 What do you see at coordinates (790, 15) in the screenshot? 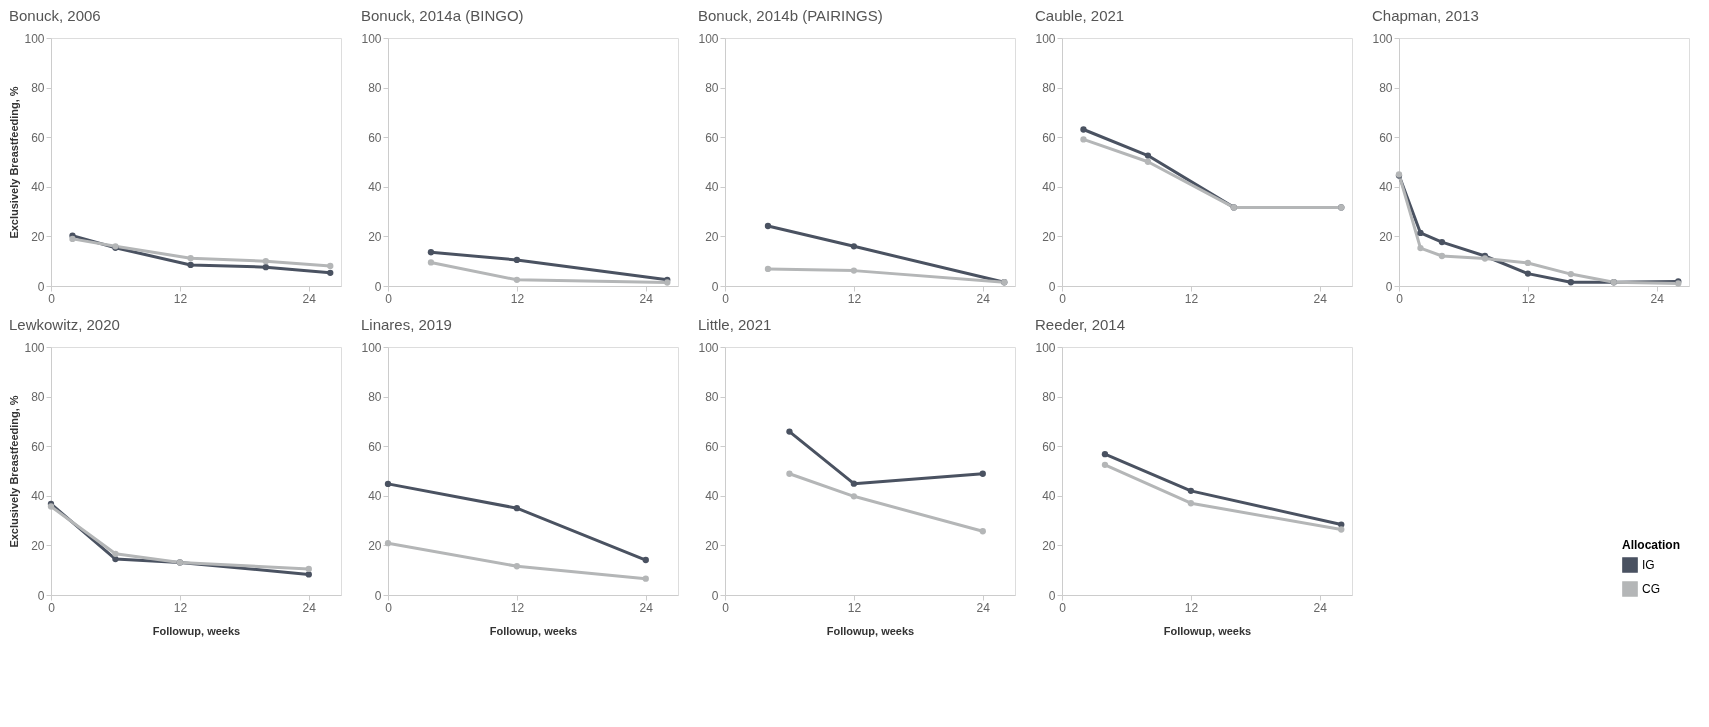
I see `chart-title: Bonuck, 2014b (PAIRINGS)` at bounding box center [790, 15].